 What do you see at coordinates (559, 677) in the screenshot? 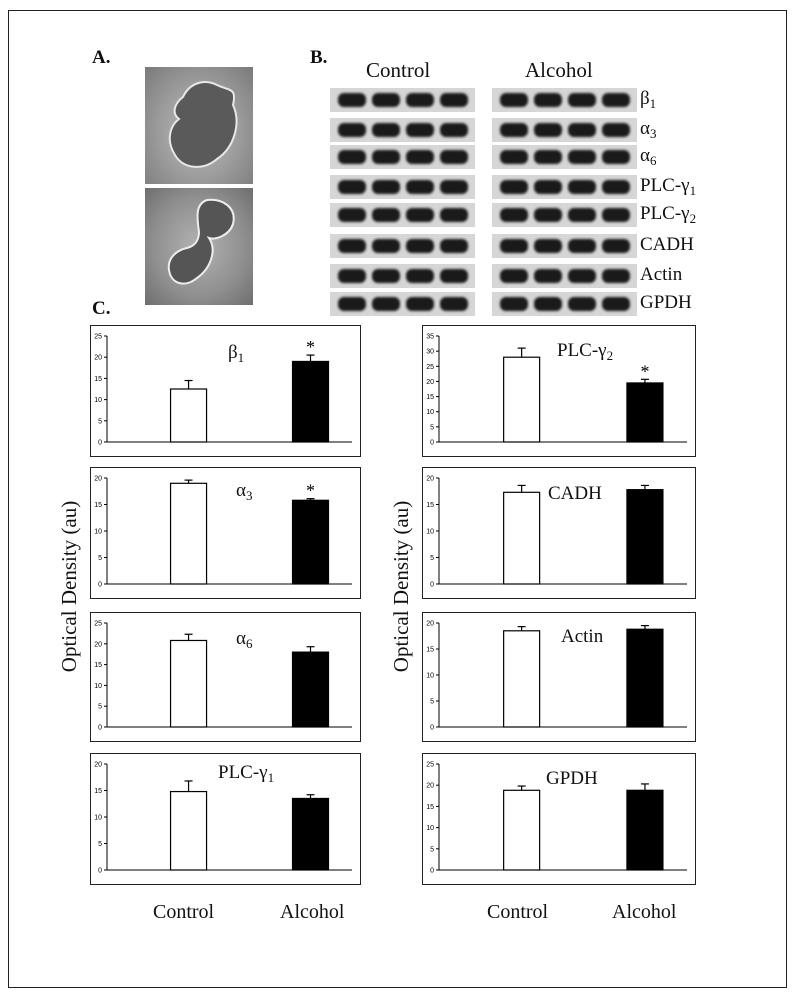
I see `chart-7: 0 5 10 15 20` at bounding box center [559, 677].